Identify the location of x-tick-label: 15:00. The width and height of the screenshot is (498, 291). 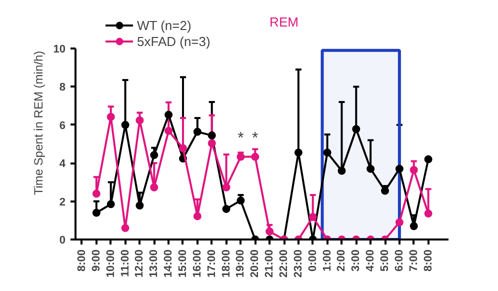
(183, 263).